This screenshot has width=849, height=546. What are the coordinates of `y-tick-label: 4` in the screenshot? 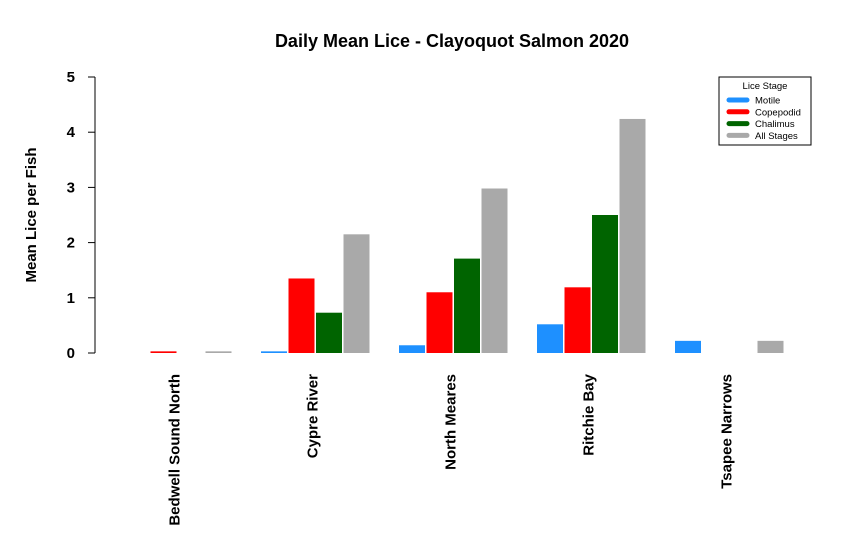 It's located at (71, 132).